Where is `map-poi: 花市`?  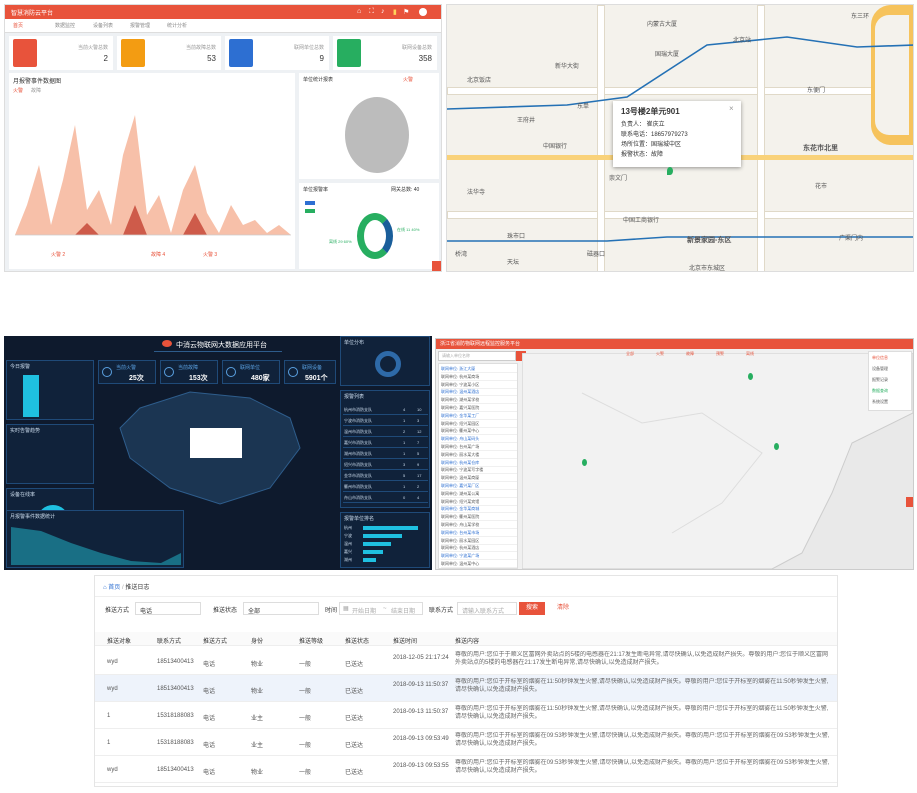 map-poi: 花市 is located at coordinates (821, 187).